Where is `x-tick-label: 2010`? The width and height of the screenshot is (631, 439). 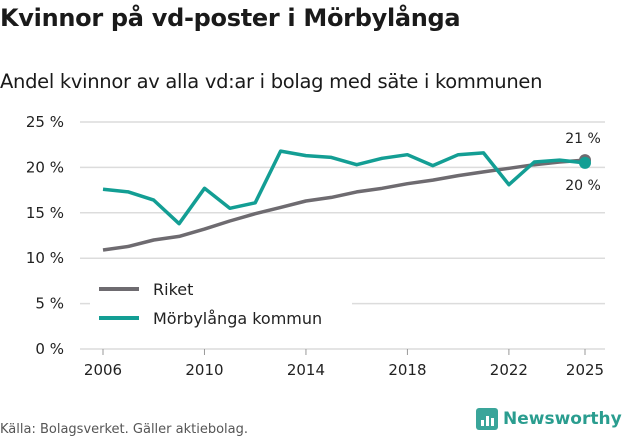
x-tick-label: 2010 is located at coordinates (204, 370).